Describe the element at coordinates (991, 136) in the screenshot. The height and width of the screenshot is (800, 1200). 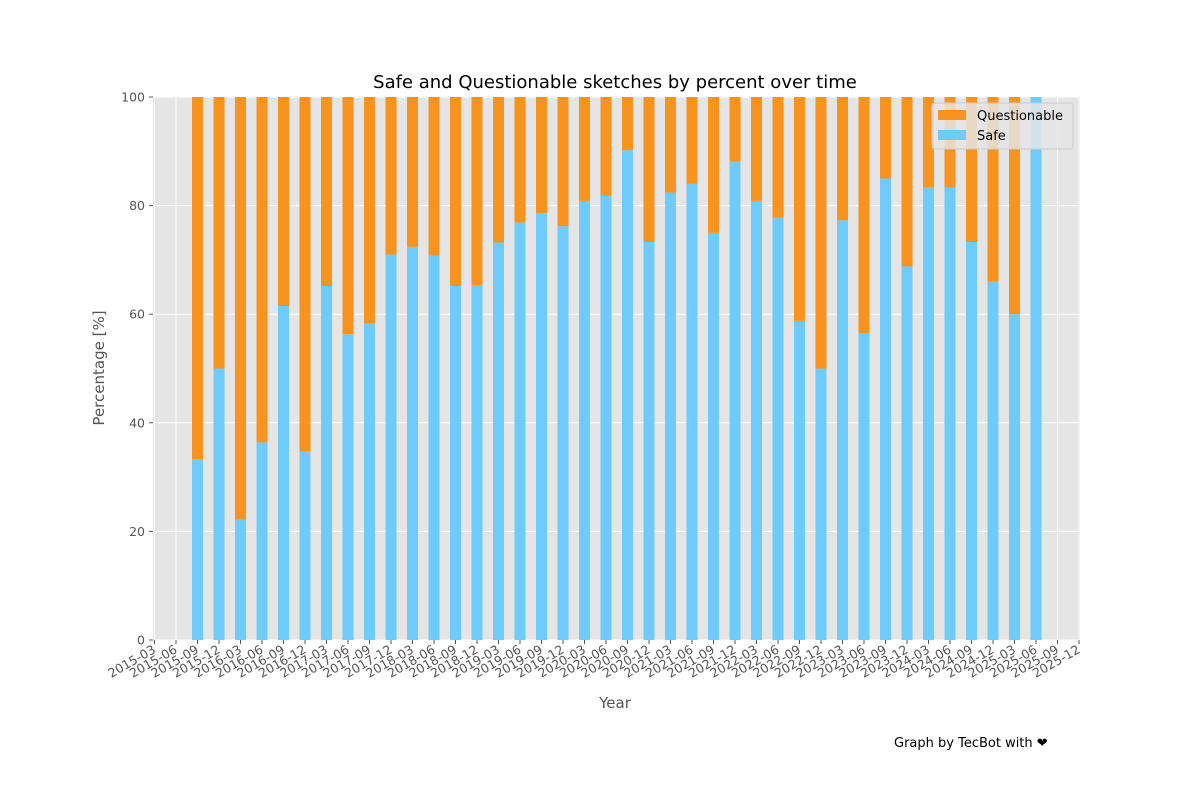
I see `legend-label-safe: Safe` at that location.